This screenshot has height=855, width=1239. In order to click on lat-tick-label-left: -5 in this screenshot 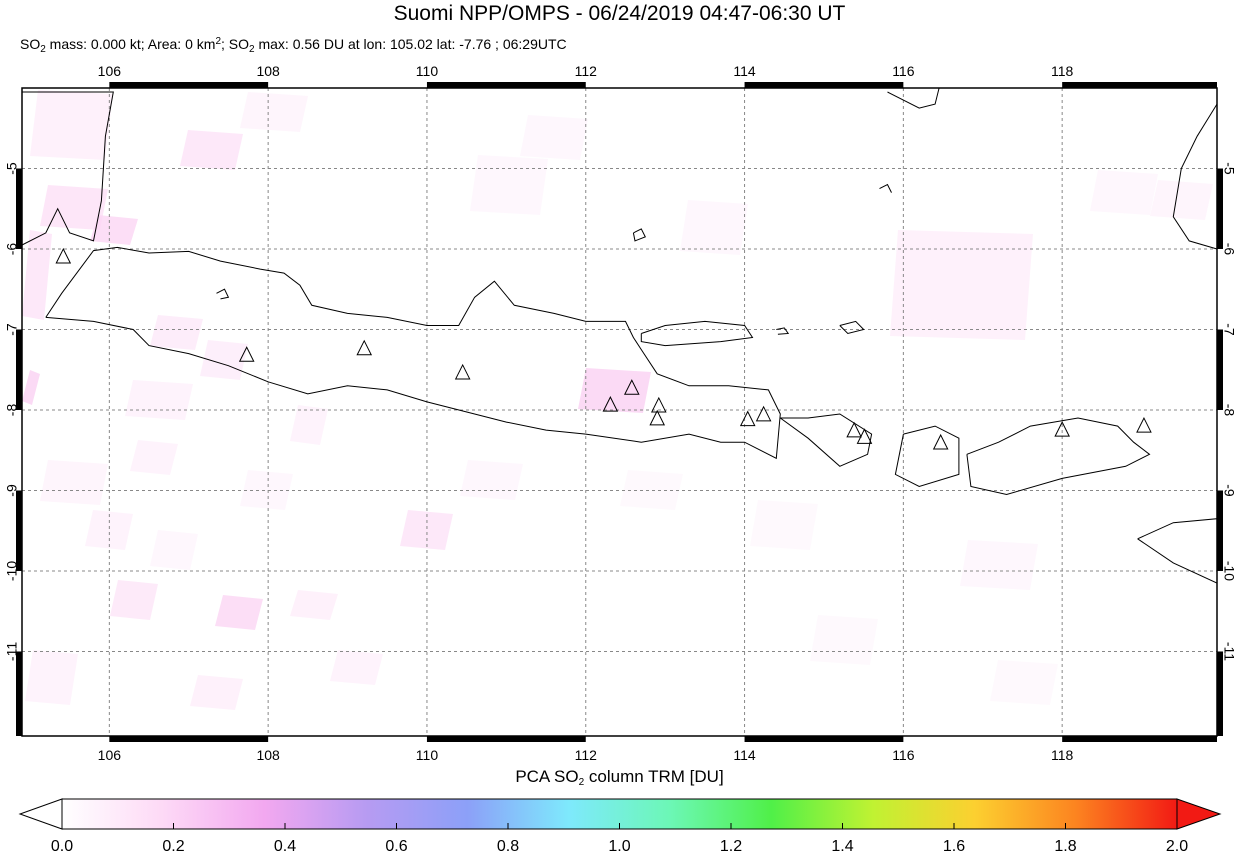, I will do `click(12, 168)`.